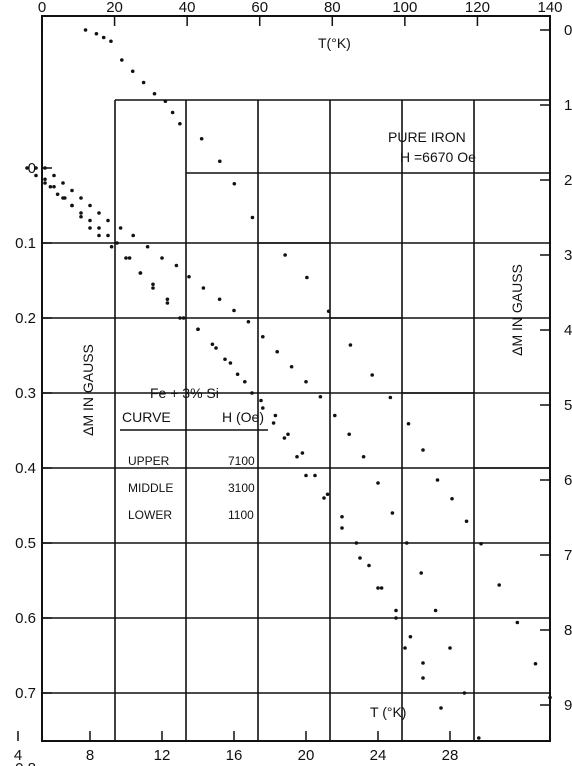  Describe the element at coordinates (477, 8) in the screenshot. I see `top-x-tick-label: 120` at that location.